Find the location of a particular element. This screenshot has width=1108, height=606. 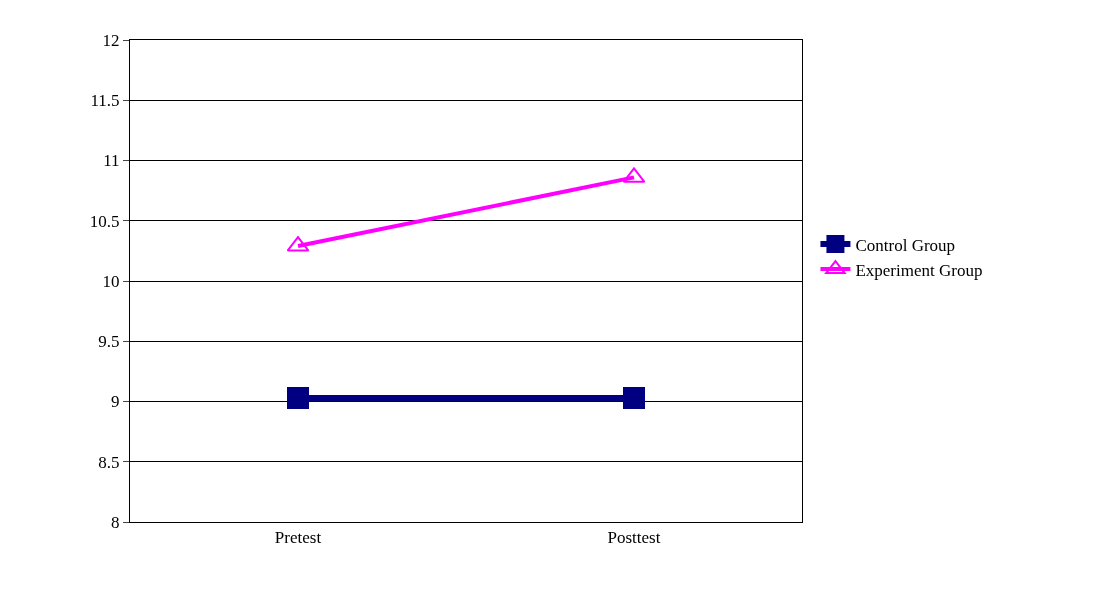

y-tick-label: 11 is located at coordinates (111, 161).